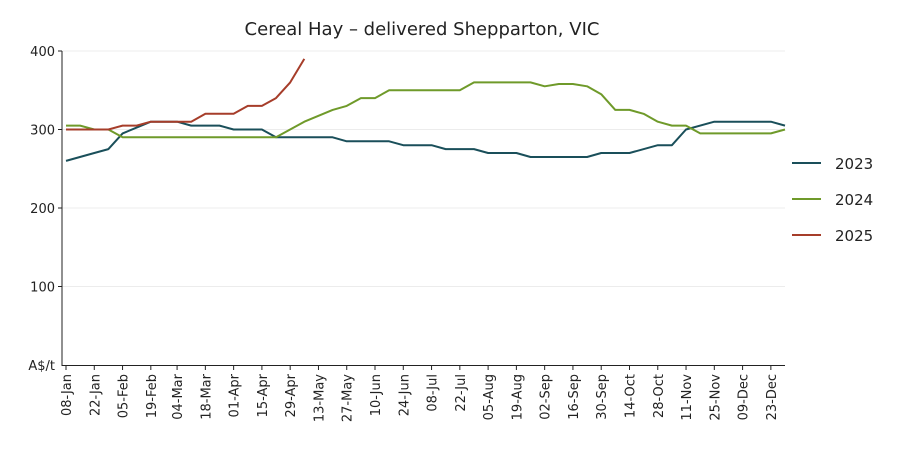  What do you see at coordinates (425, 141) in the screenshot?
I see `series-line-2023` at bounding box center [425, 141].